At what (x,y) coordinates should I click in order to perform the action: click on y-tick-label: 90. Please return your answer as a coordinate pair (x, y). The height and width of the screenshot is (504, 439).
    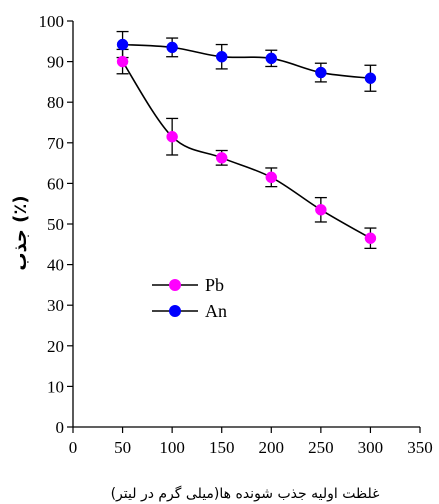
    Looking at the image, I should click on (55, 62).